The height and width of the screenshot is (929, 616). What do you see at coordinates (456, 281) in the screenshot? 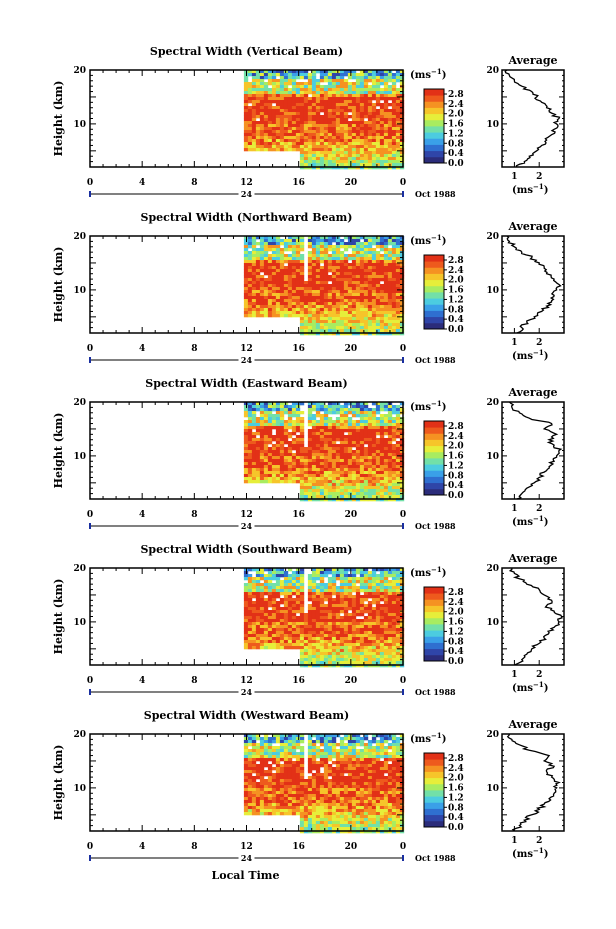
I see `colorbar-tick-label: 2.0` at bounding box center [456, 281].